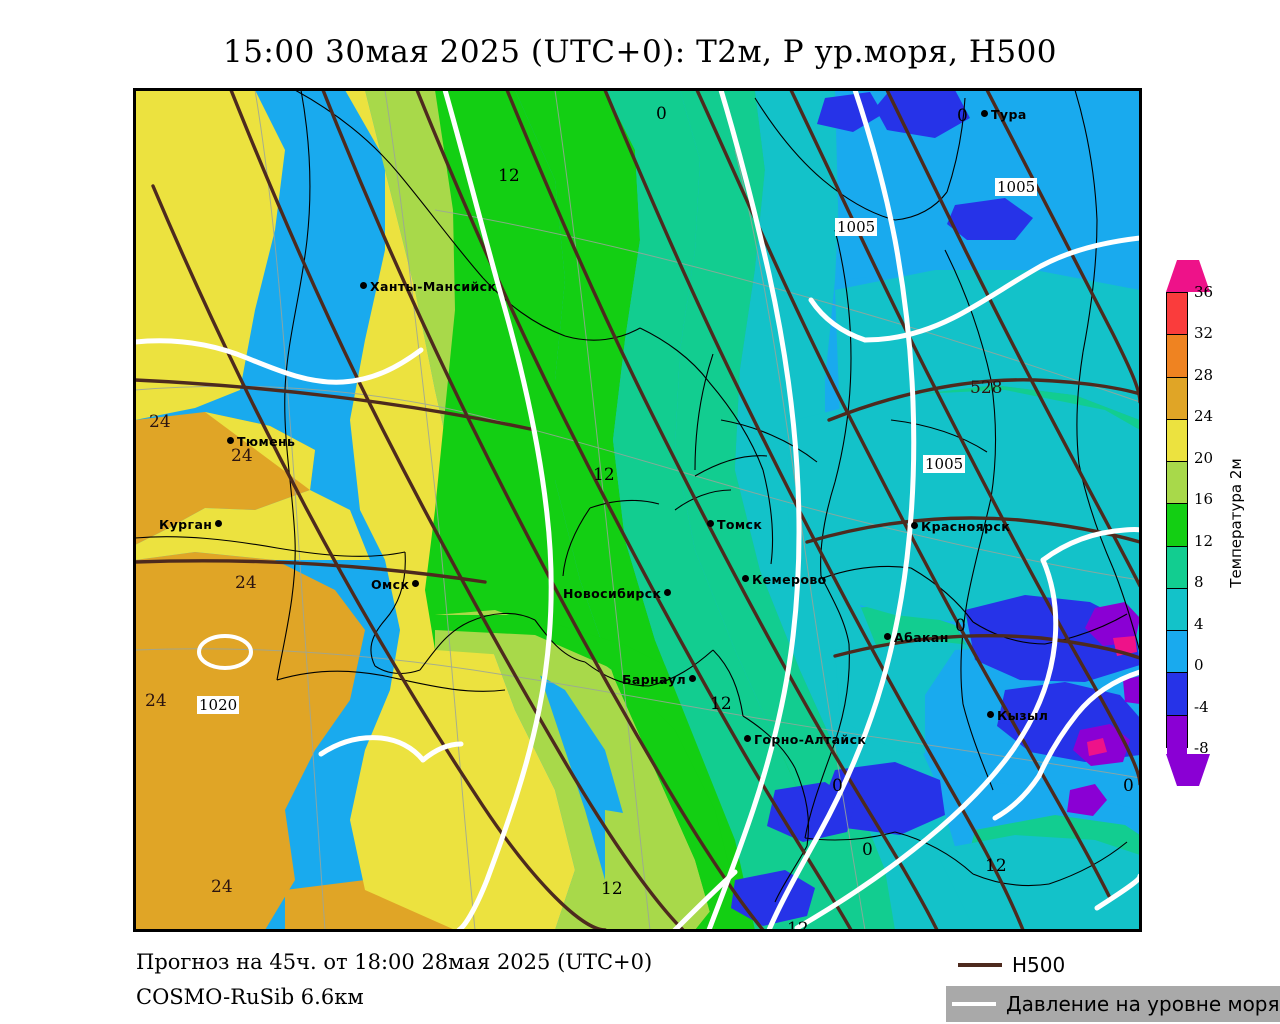 The height and width of the screenshot is (1024, 1280). I want to click on colorbar-tick-label: 16, so click(1204, 499).